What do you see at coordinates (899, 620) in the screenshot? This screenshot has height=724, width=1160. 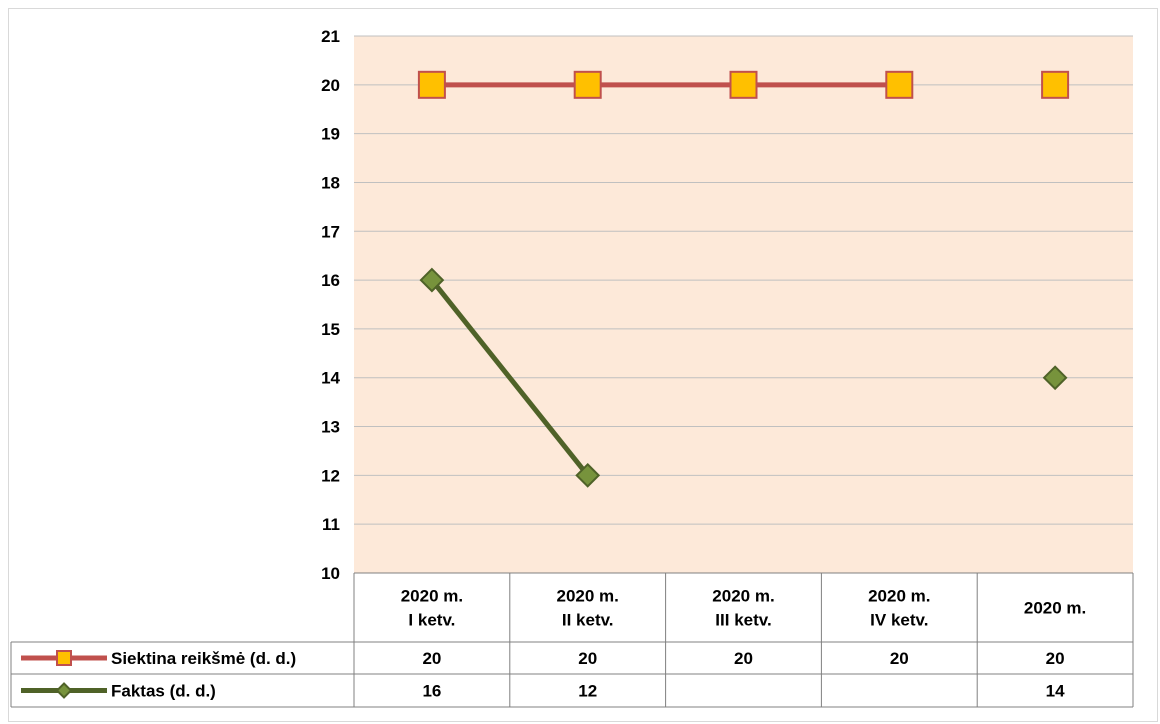 I see `category-label: IV ketv.` at bounding box center [899, 620].